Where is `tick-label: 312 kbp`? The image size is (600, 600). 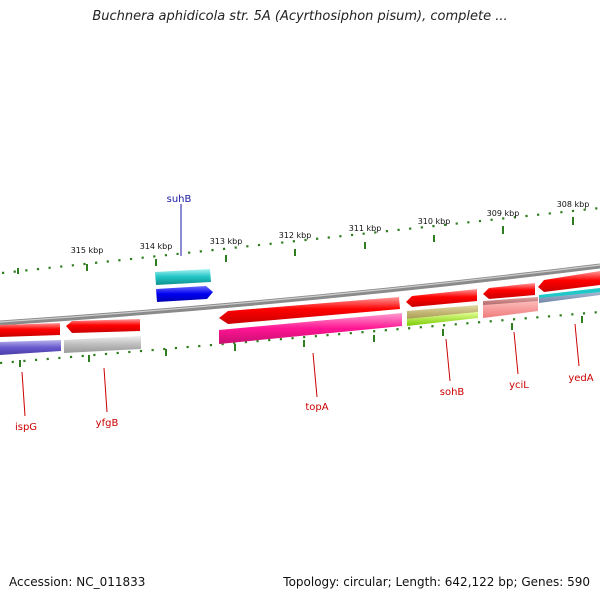
tick-label: 312 kbp is located at coordinates (295, 235).